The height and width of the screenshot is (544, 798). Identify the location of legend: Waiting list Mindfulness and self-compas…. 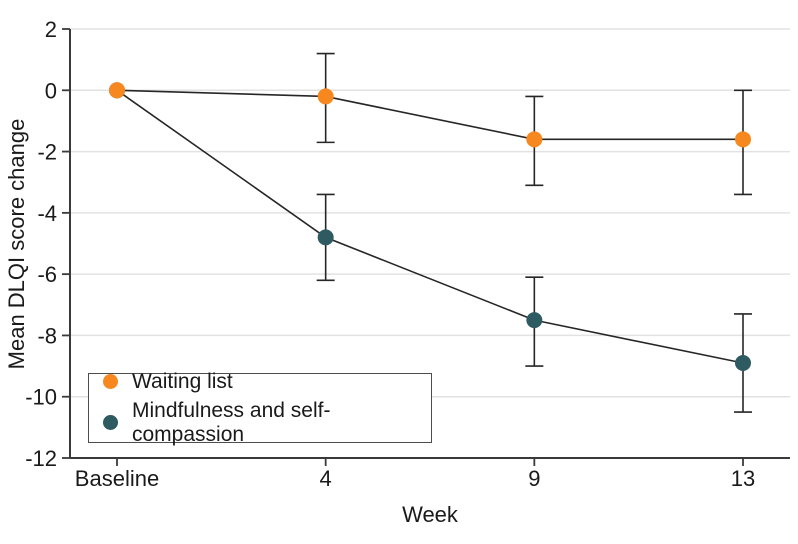
(260, 408).